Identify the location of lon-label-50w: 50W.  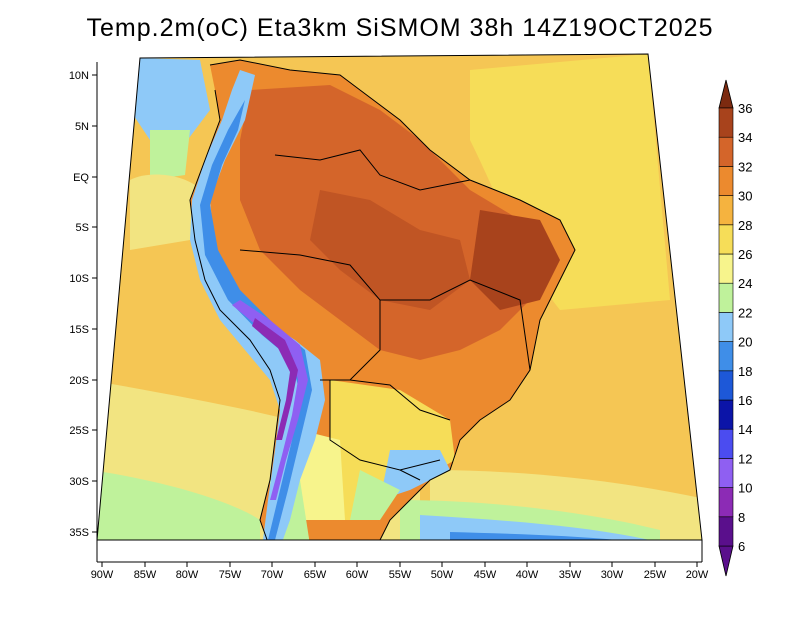
(442, 575).